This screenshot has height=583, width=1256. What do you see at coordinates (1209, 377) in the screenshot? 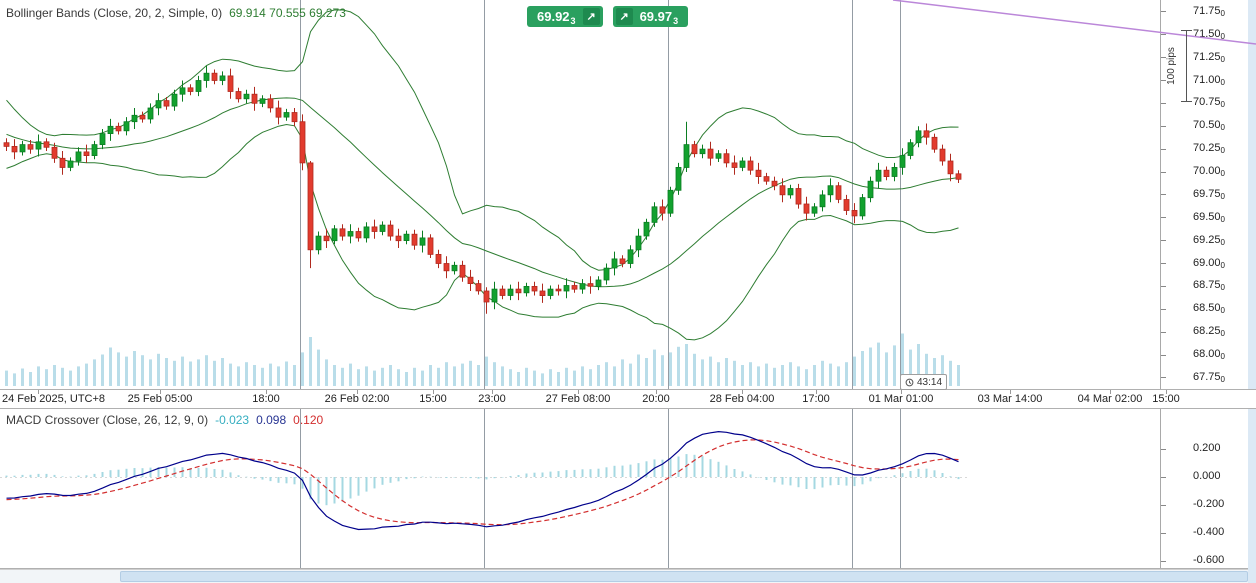
I see `price-axis-label: 67.750` at bounding box center [1209, 377].